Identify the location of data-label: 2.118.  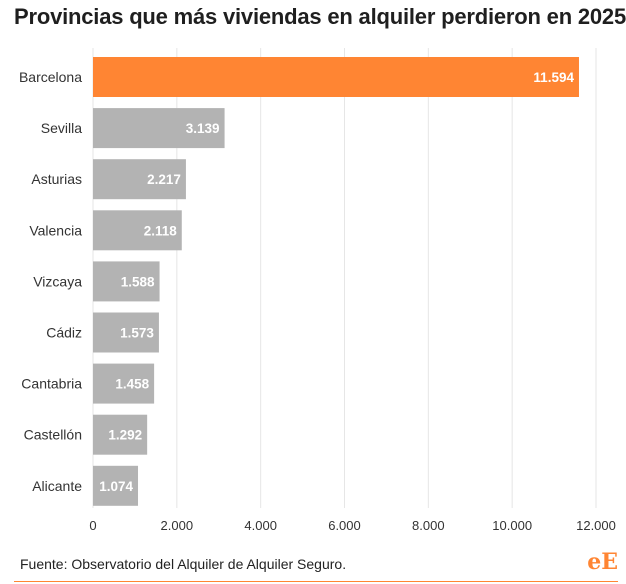
(161, 230).